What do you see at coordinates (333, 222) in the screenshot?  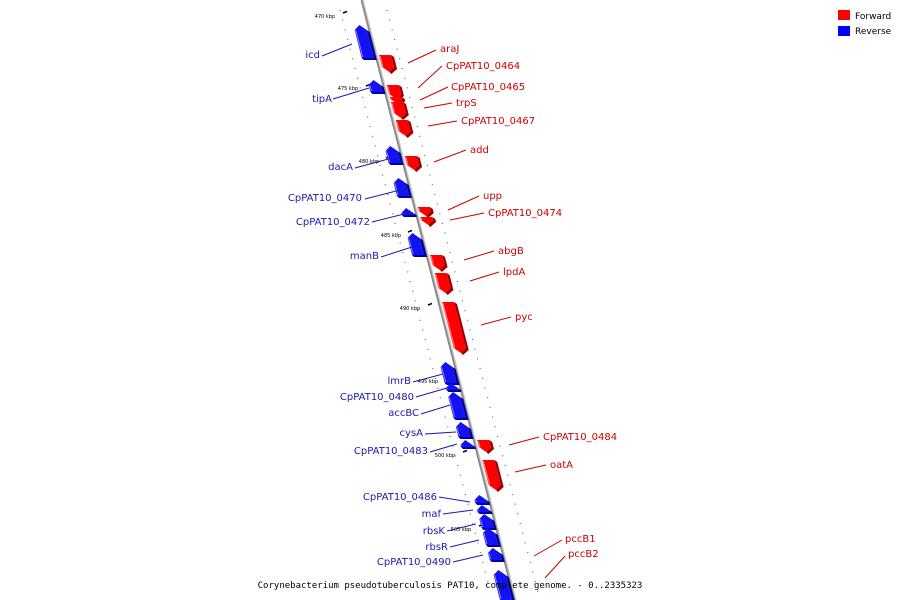 I see `gene-label: CpPAT10_0472` at bounding box center [333, 222].